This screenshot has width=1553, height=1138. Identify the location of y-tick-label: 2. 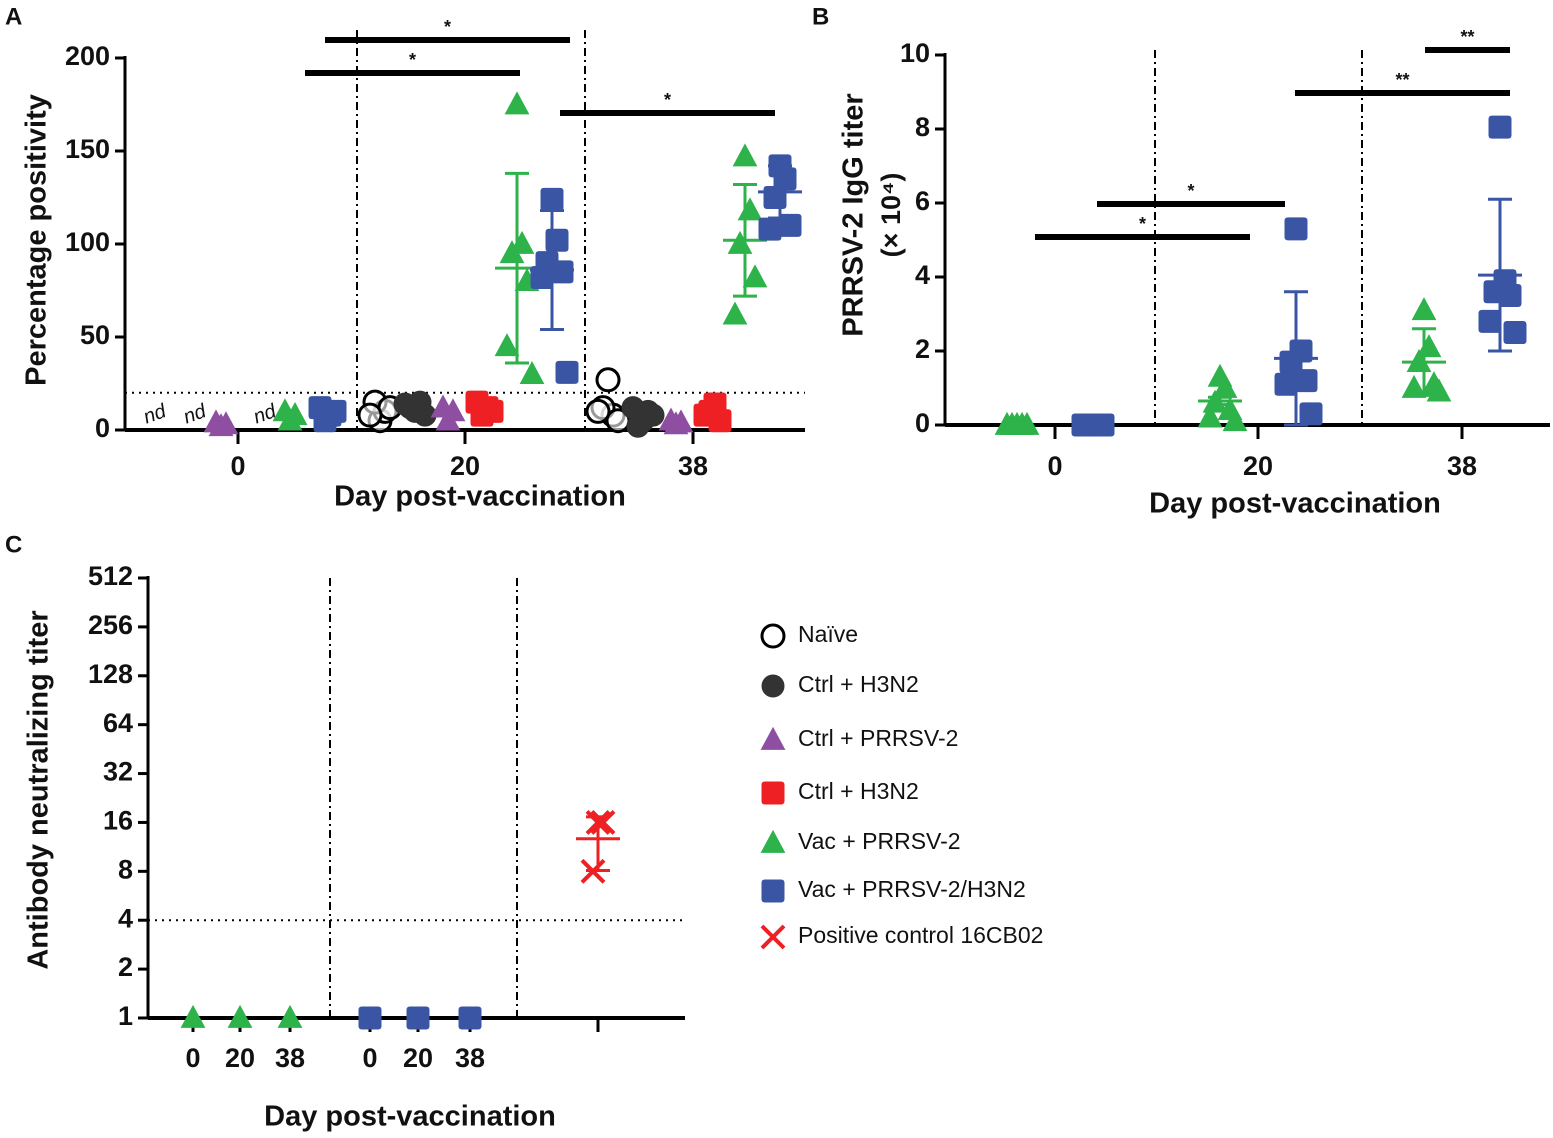
(125, 967).